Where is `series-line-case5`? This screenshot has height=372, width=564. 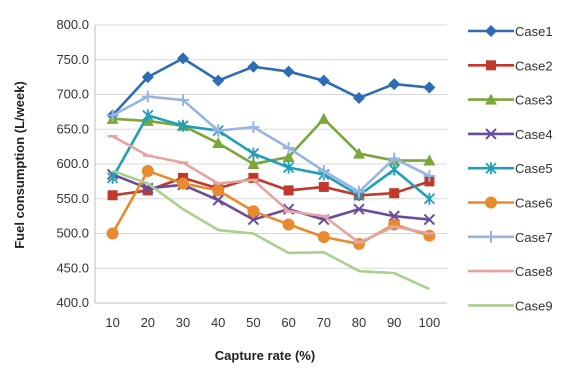
series-line-case5 is located at coordinates (271, 157).